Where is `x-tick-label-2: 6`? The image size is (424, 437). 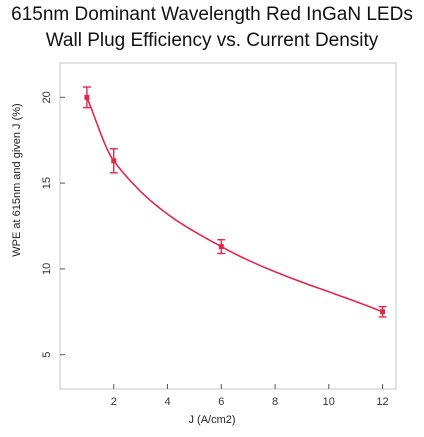 x-tick-label-2: 6 is located at coordinates (221, 402).